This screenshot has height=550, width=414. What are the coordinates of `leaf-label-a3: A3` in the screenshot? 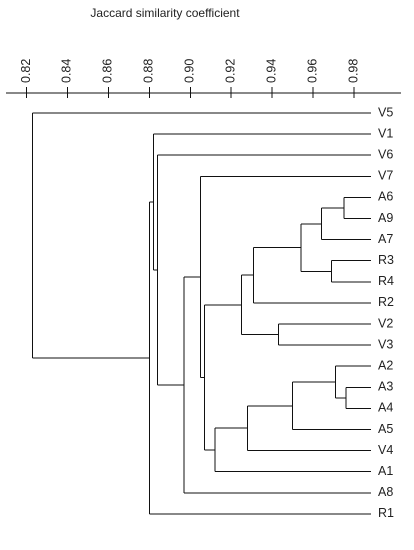 It's located at (385, 387).